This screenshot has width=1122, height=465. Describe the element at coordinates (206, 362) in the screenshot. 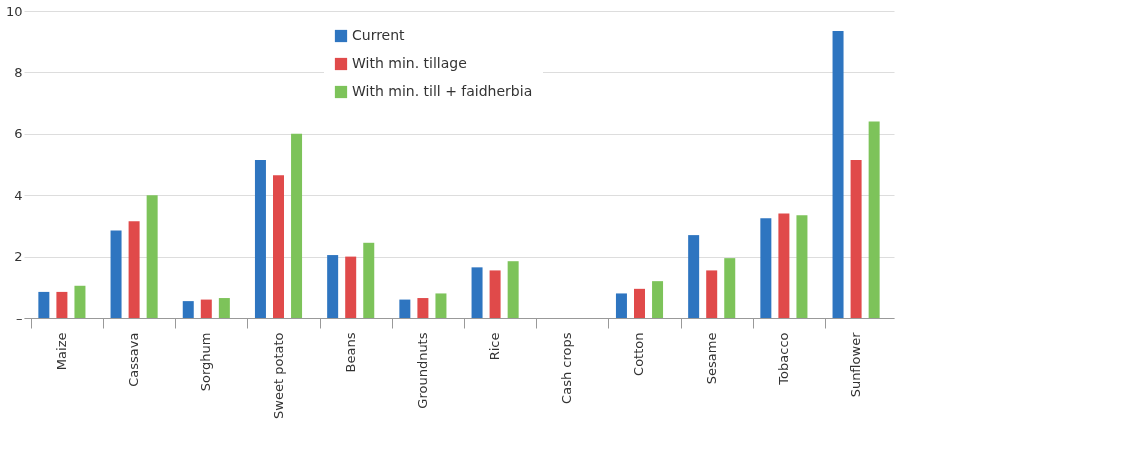

I see `x-tick-label: Sorghum` at that location.